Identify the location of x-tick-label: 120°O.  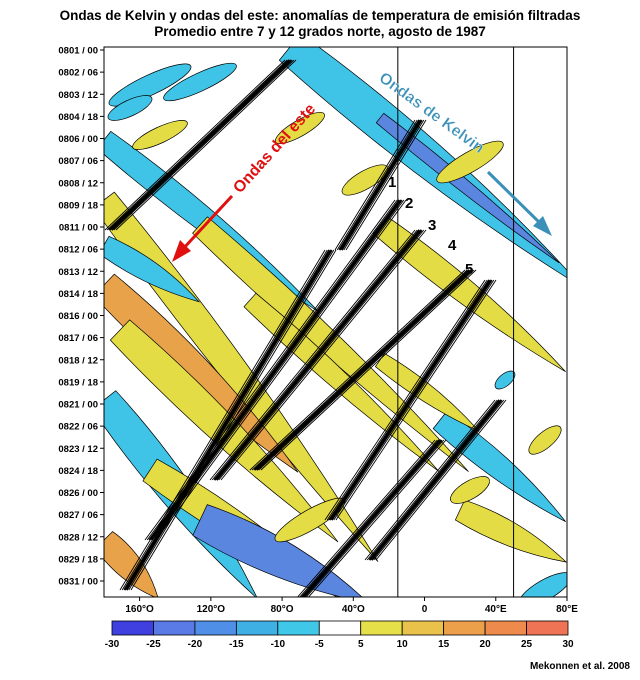
(211, 609).